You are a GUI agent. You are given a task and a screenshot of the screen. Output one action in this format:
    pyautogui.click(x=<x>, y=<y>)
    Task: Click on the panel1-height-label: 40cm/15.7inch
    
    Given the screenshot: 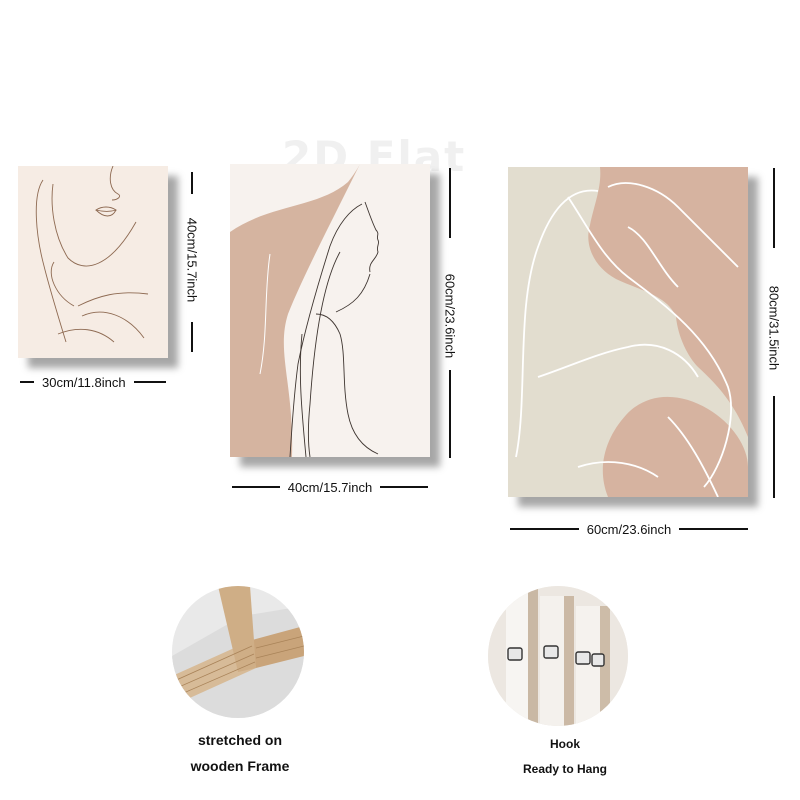 What is the action you would take?
    pyautogui.click(x=192, y=260)
    